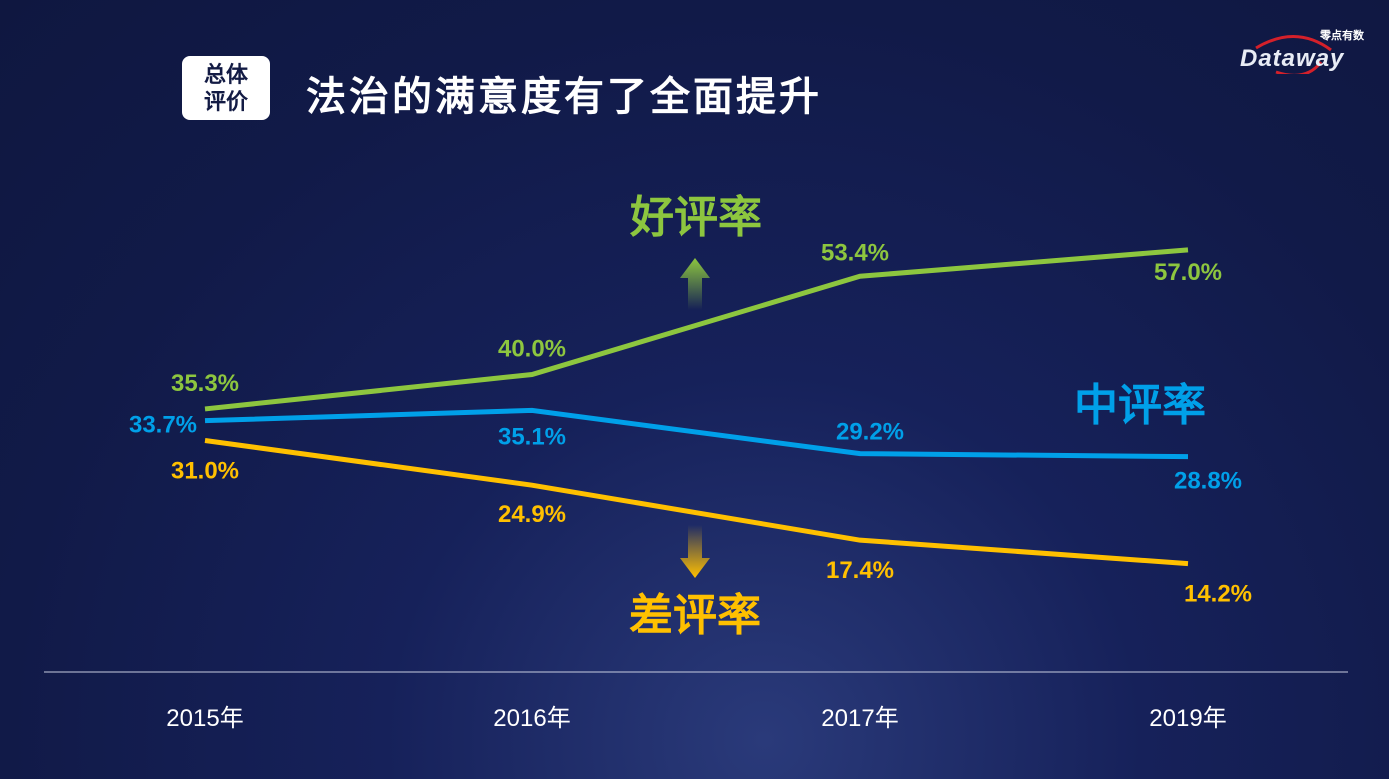 The height and width of the screenshot is (779, 1389). What do you see at coordinates (204, 718) in the screenshot?
I see `x-tick-label: 2015年` at bounding box center [204, 718].